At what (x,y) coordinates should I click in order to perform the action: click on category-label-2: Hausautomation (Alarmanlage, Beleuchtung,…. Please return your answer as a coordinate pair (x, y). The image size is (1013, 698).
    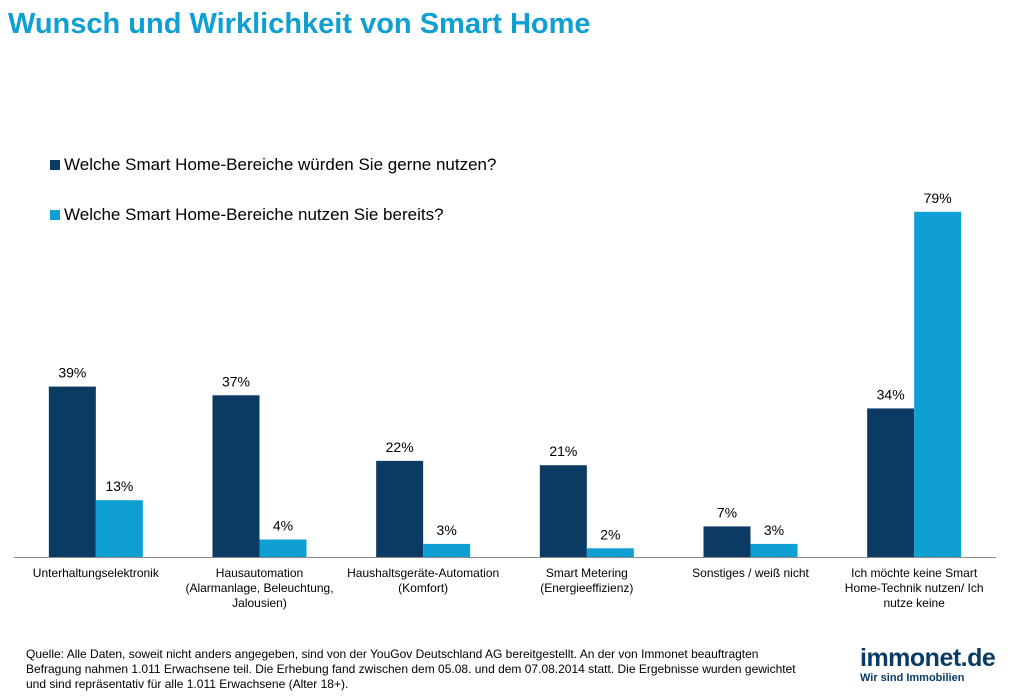
    Looking at the image, I should click on (260, 588).